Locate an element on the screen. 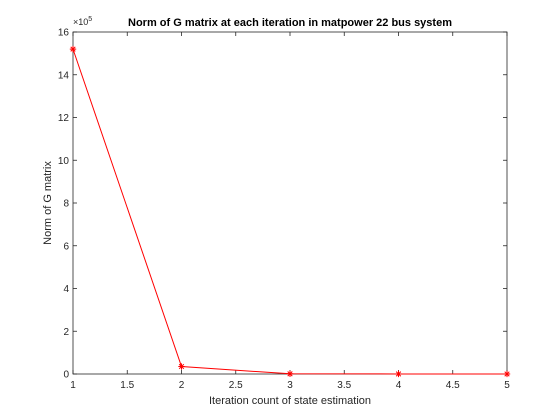 This screenshot has height=420, width=560. svg-text: ×10⁵ is located at coordinates (82, 21).